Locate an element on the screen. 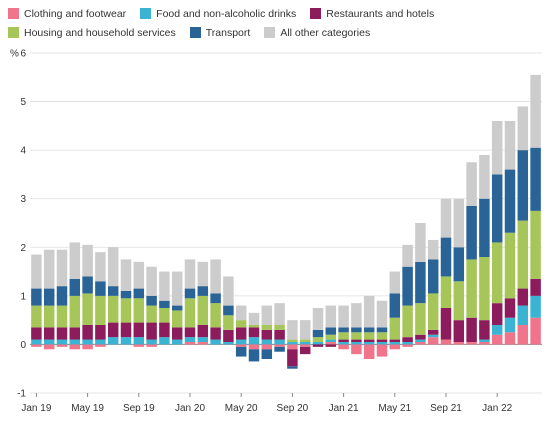 This screenshot has width=550, height=421. x-tick-label: Jan 20 is located at coordinates (190, 408).